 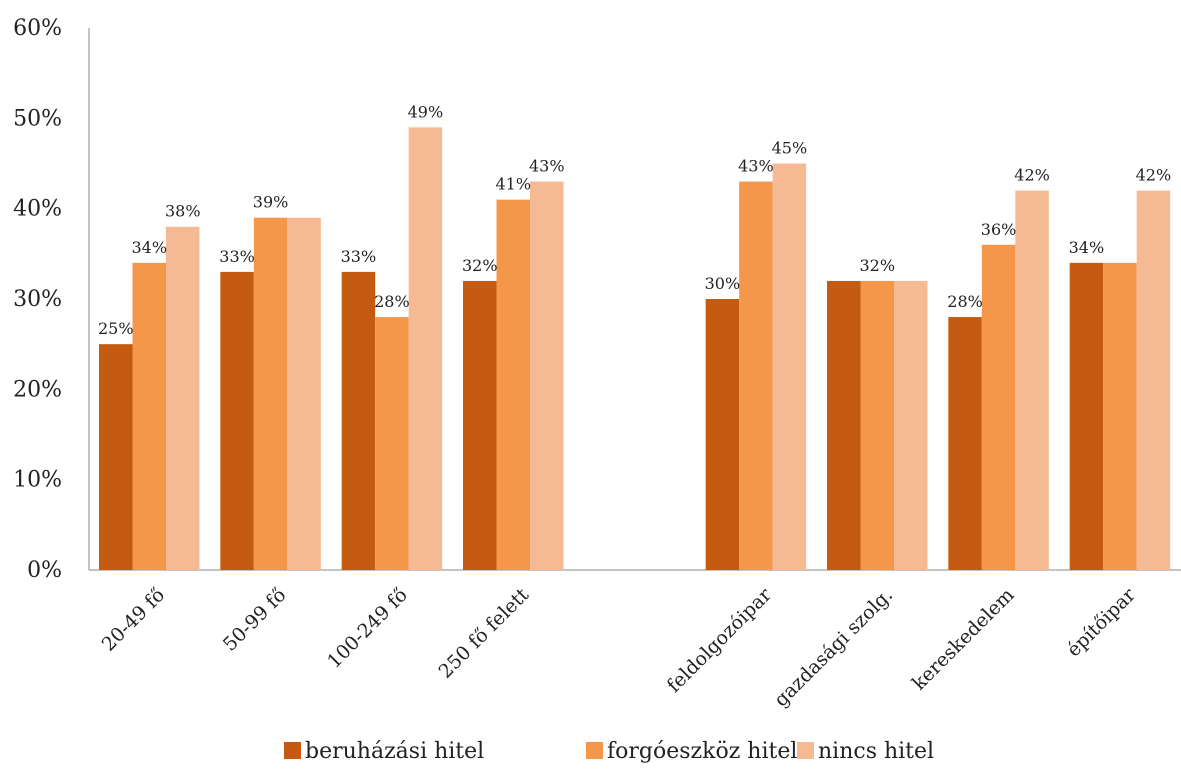 What do you see at coordinates (134, 620) in the screenshot?
I see `x-tick-label: 20-49 fő` at bounding box center [134, 620].